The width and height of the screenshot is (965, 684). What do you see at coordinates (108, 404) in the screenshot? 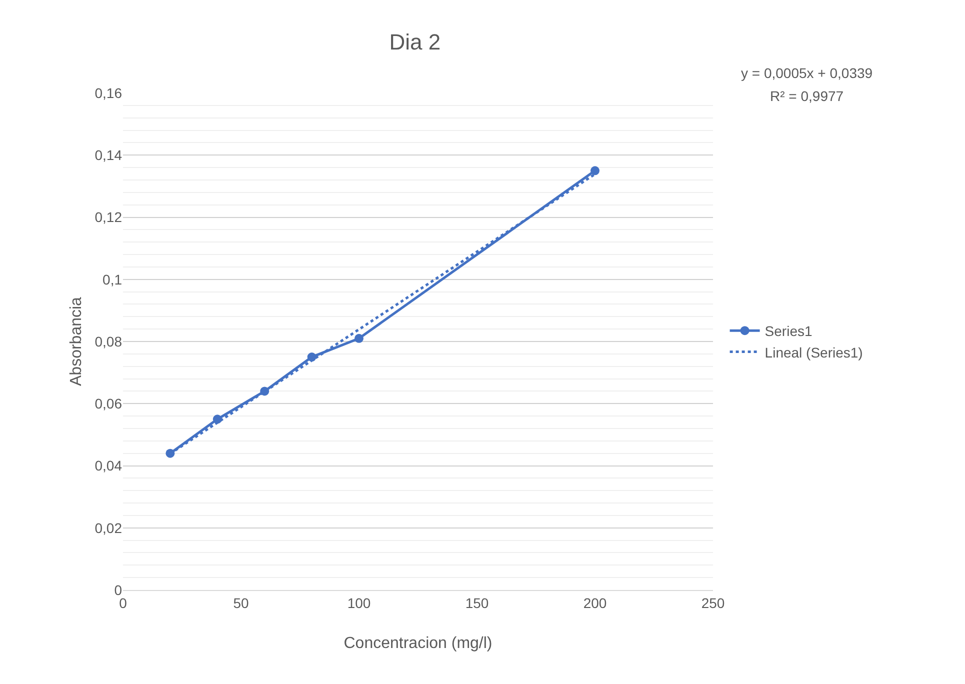
I see `y-tick-label: 0,06` at bounding box center [108, 404].